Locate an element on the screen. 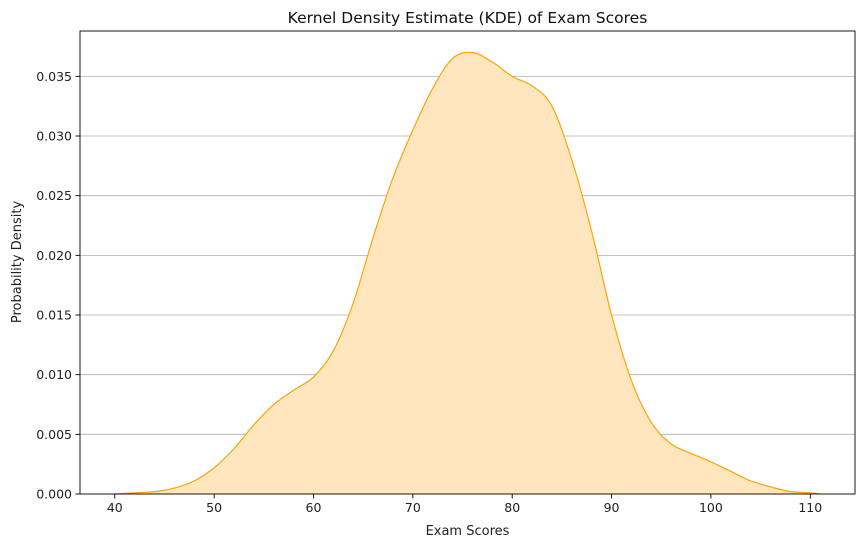 The image size is (863, 547). y-tick-label: 0.035 is located at coordinates (54, 76).